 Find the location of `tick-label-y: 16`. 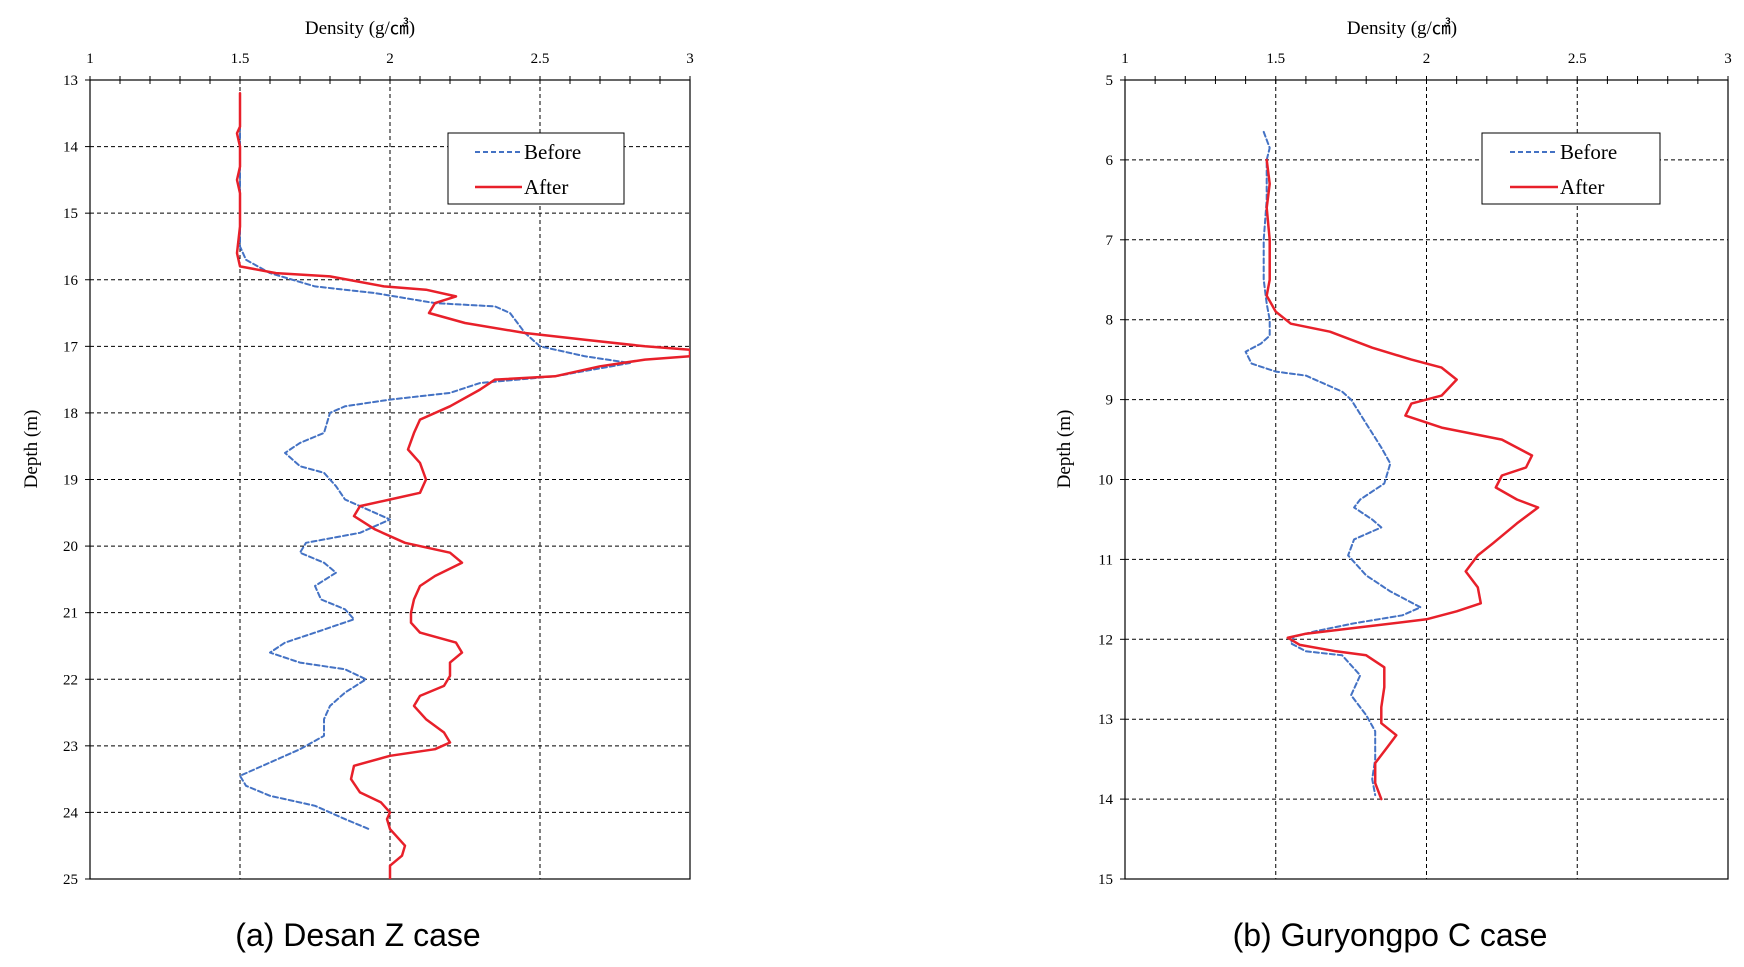

tick-label-y: 16 is located at coordinates (71, 281).